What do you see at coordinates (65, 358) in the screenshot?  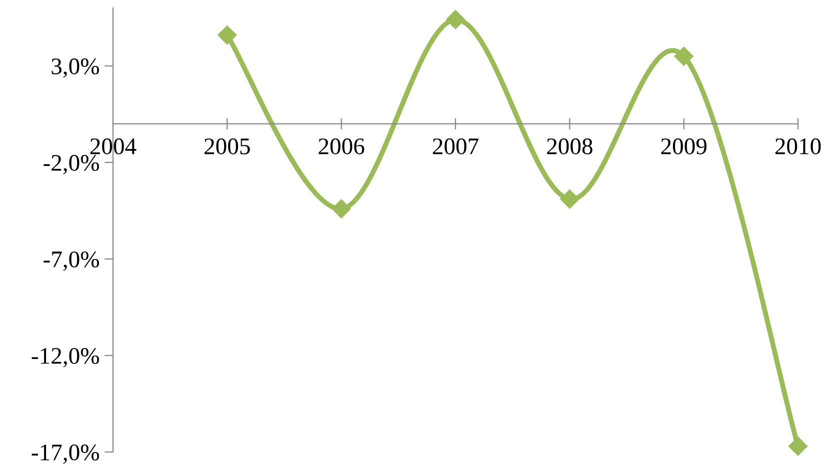 I see `y-tick-label: -12,0%` at bounding box center [65, 358].